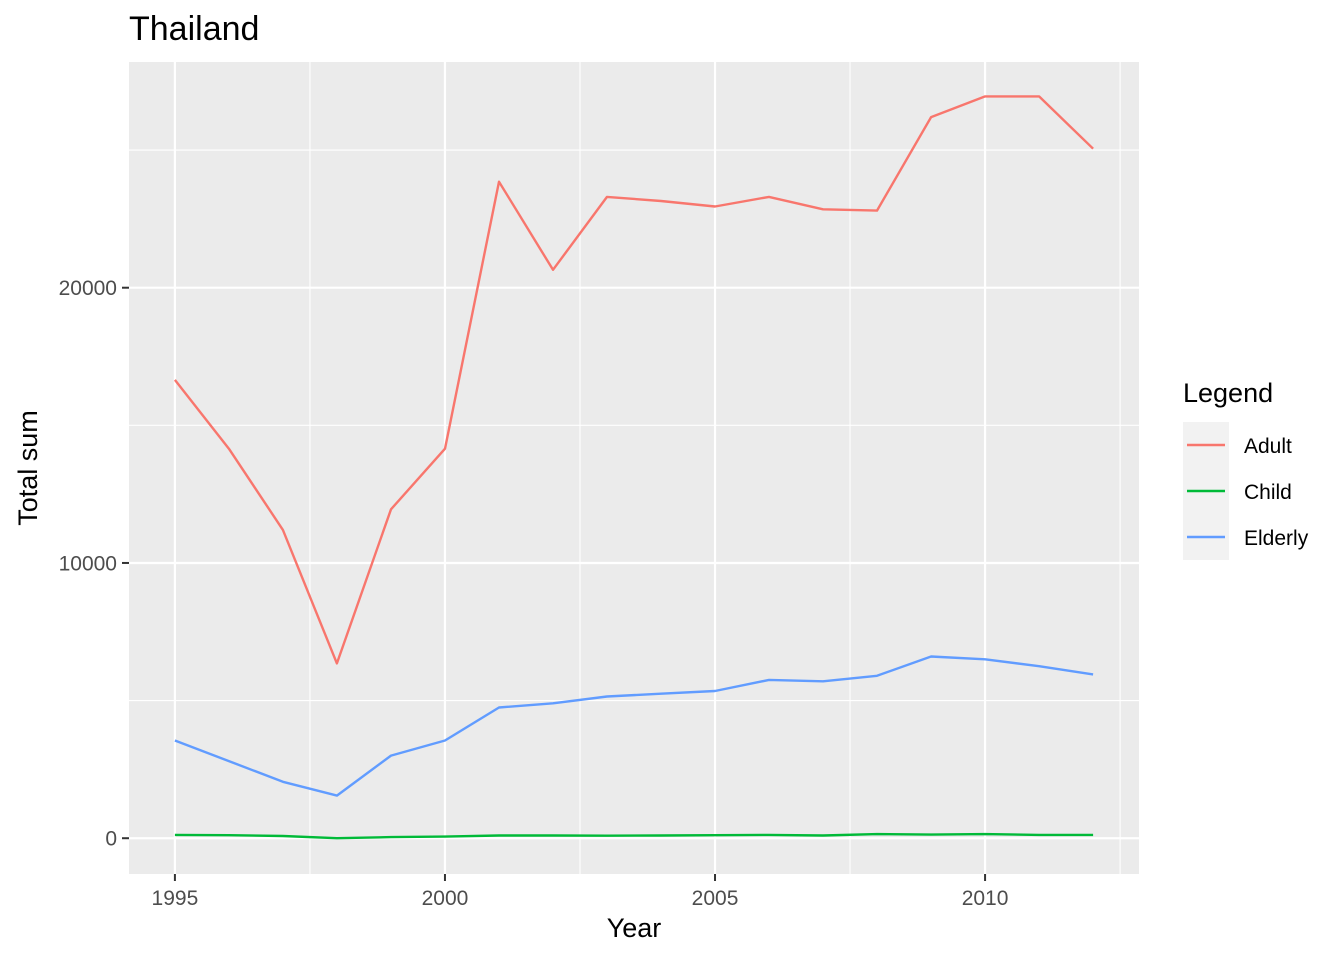  What do you see at coordinates (445, 898) in the screenshot?
I see `x-tick-label: 2000` at bounding box center [445, 898].